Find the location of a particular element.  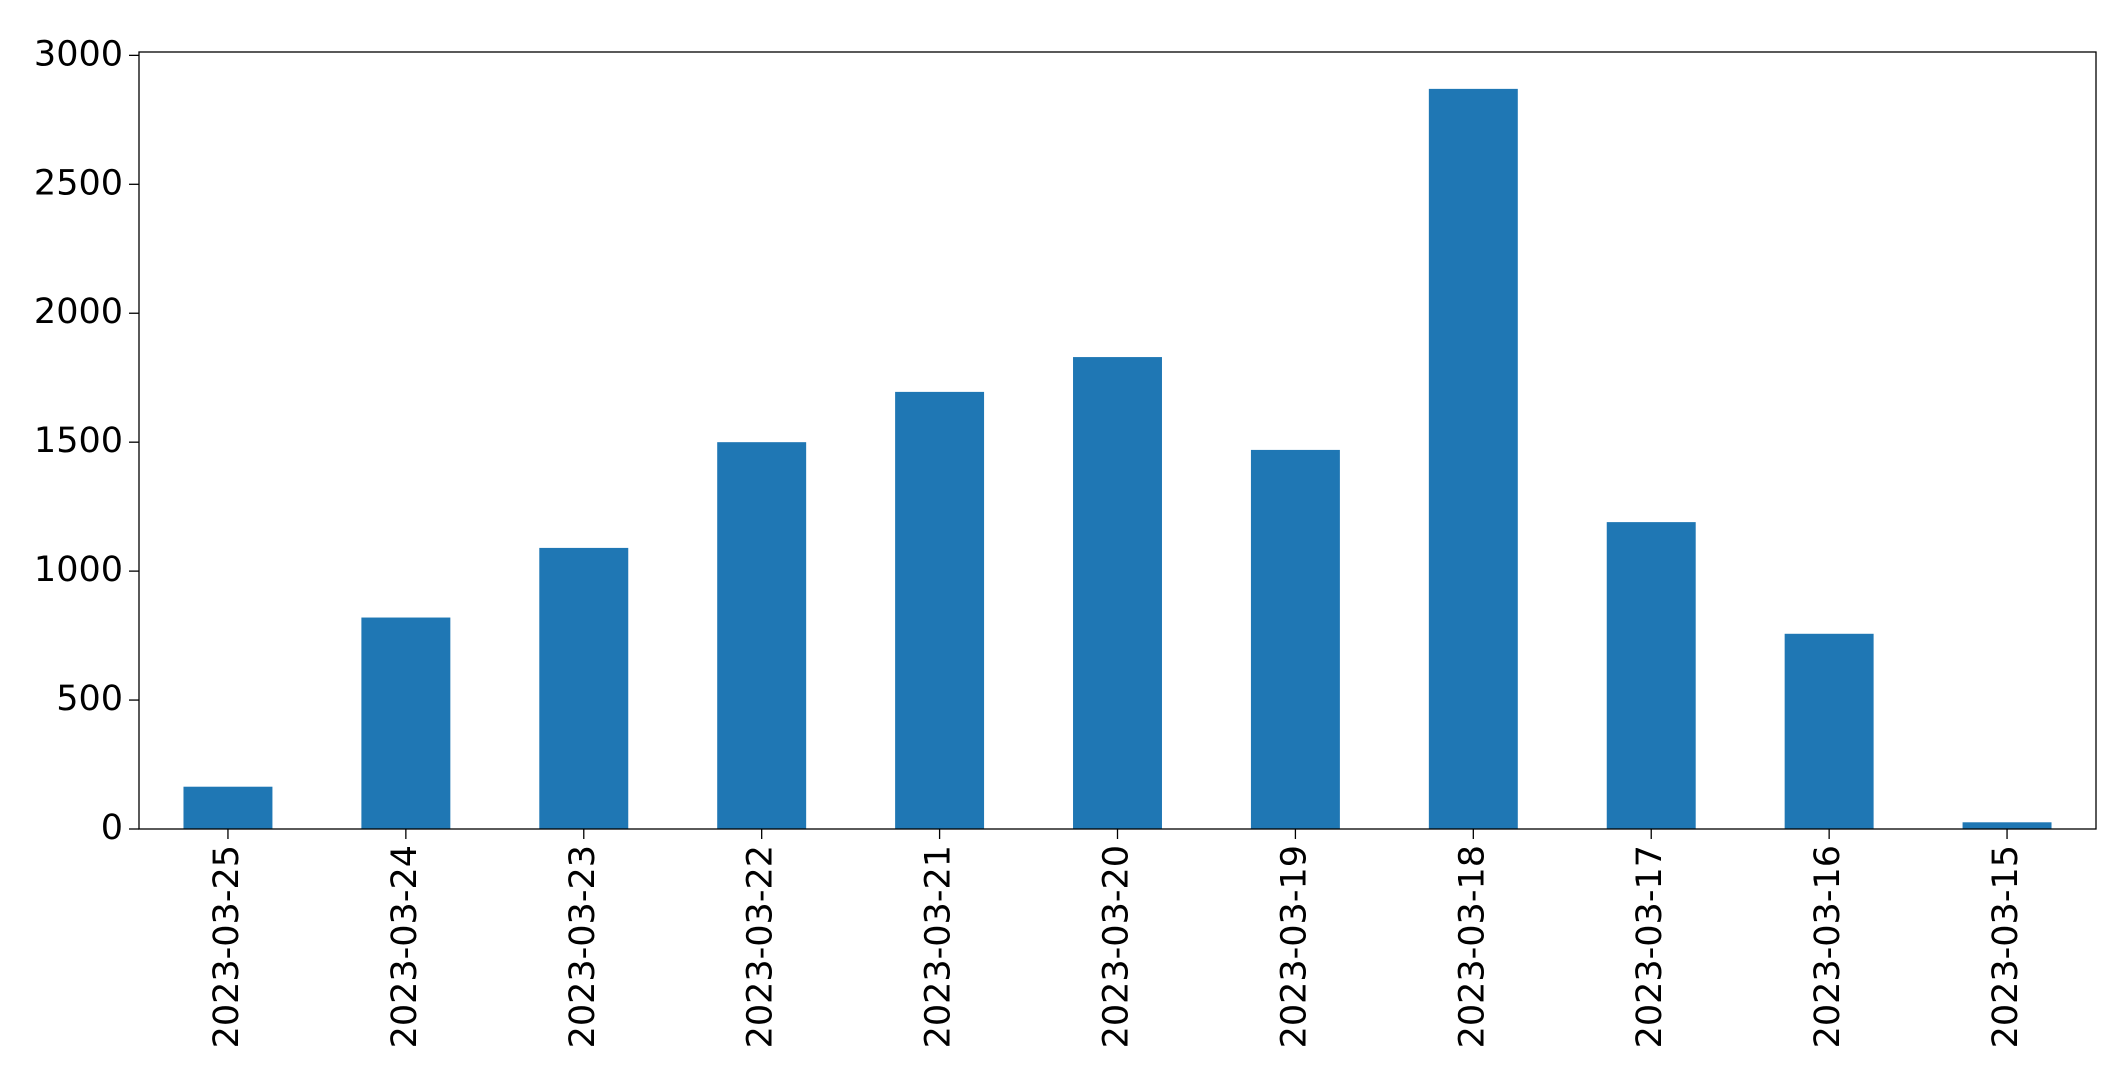

y-tick-label: 0 is located at coordinates (112, 828).